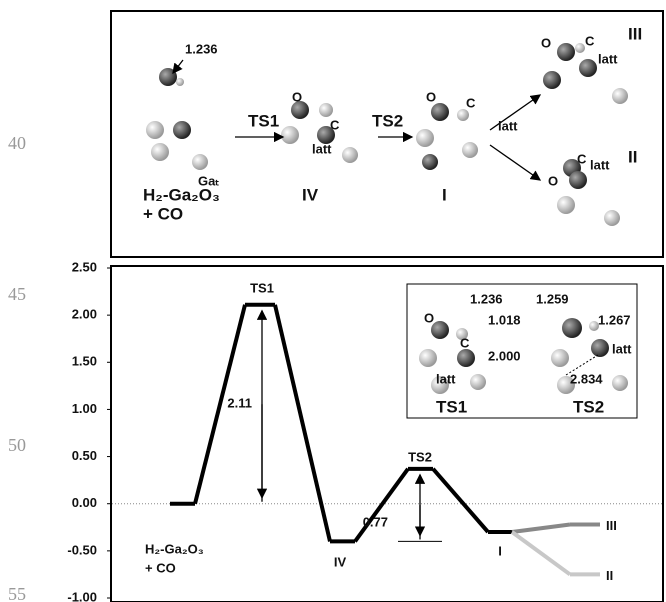 The height and width of the screenshot is (602, 666). I want to click on label: II, so click(632, 156).